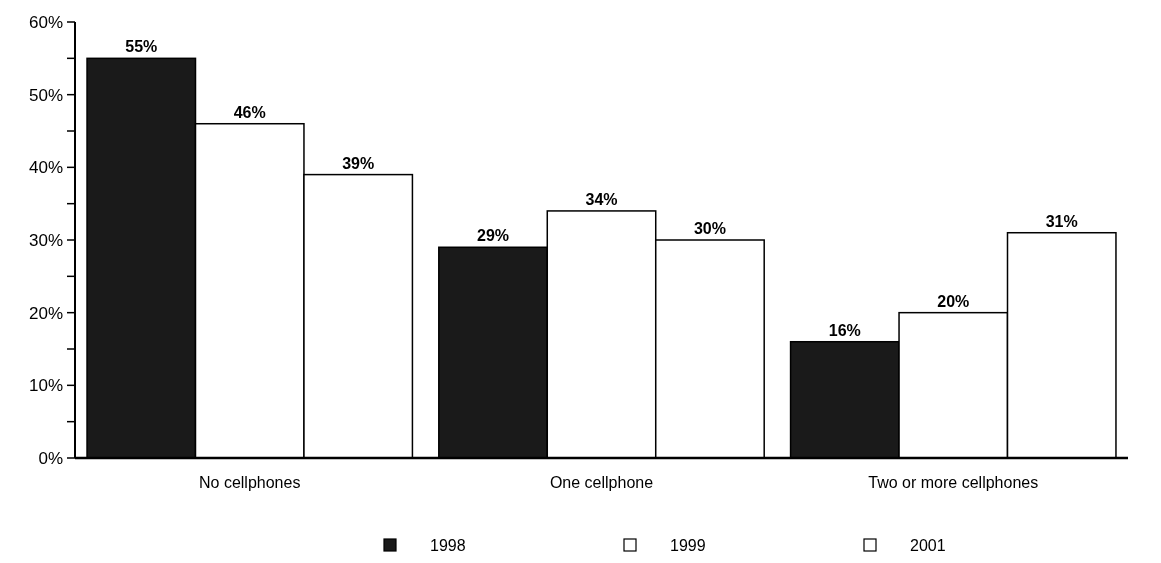 This screenshot has height=563, width=1161. What do you see at coordinates (45, 168) in the screenshot?
I see `y-tick-label: 40%` at bounding box center [45, 168].